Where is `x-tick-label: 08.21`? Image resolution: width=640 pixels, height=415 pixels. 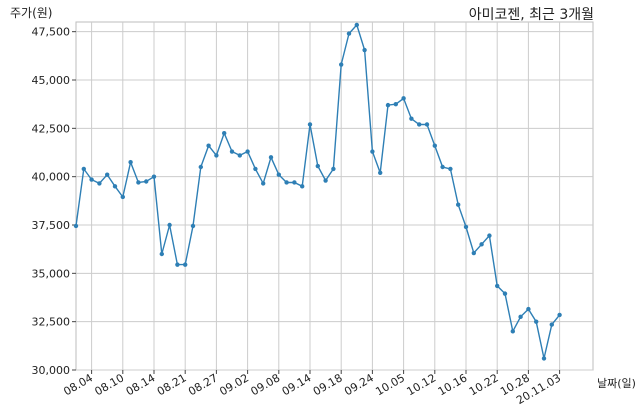 x-tick-label: 08.21 is located at coordinates (172, 384).